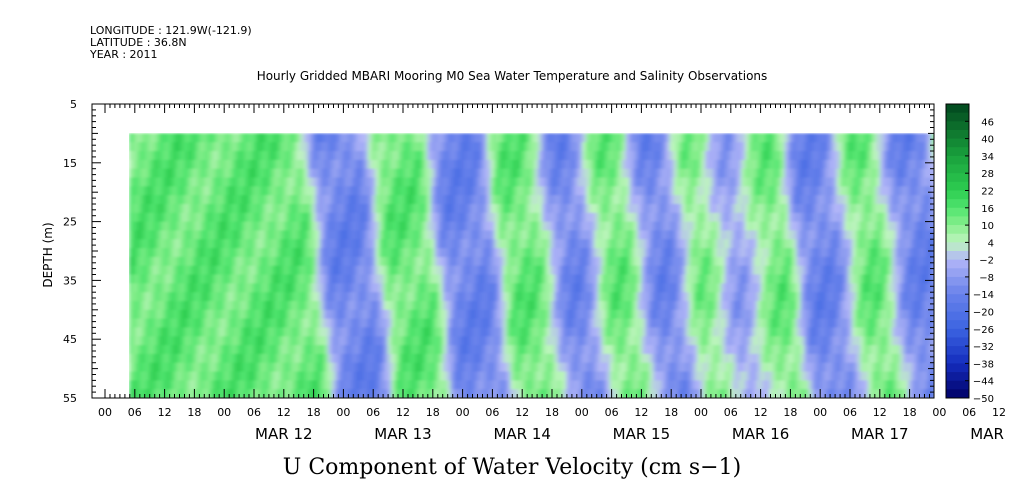 This screenshot has width=1009, height=504. Describe the element at coordinates (987, 174) in the screenshot. I see `colorbar-label: 28` at that location.